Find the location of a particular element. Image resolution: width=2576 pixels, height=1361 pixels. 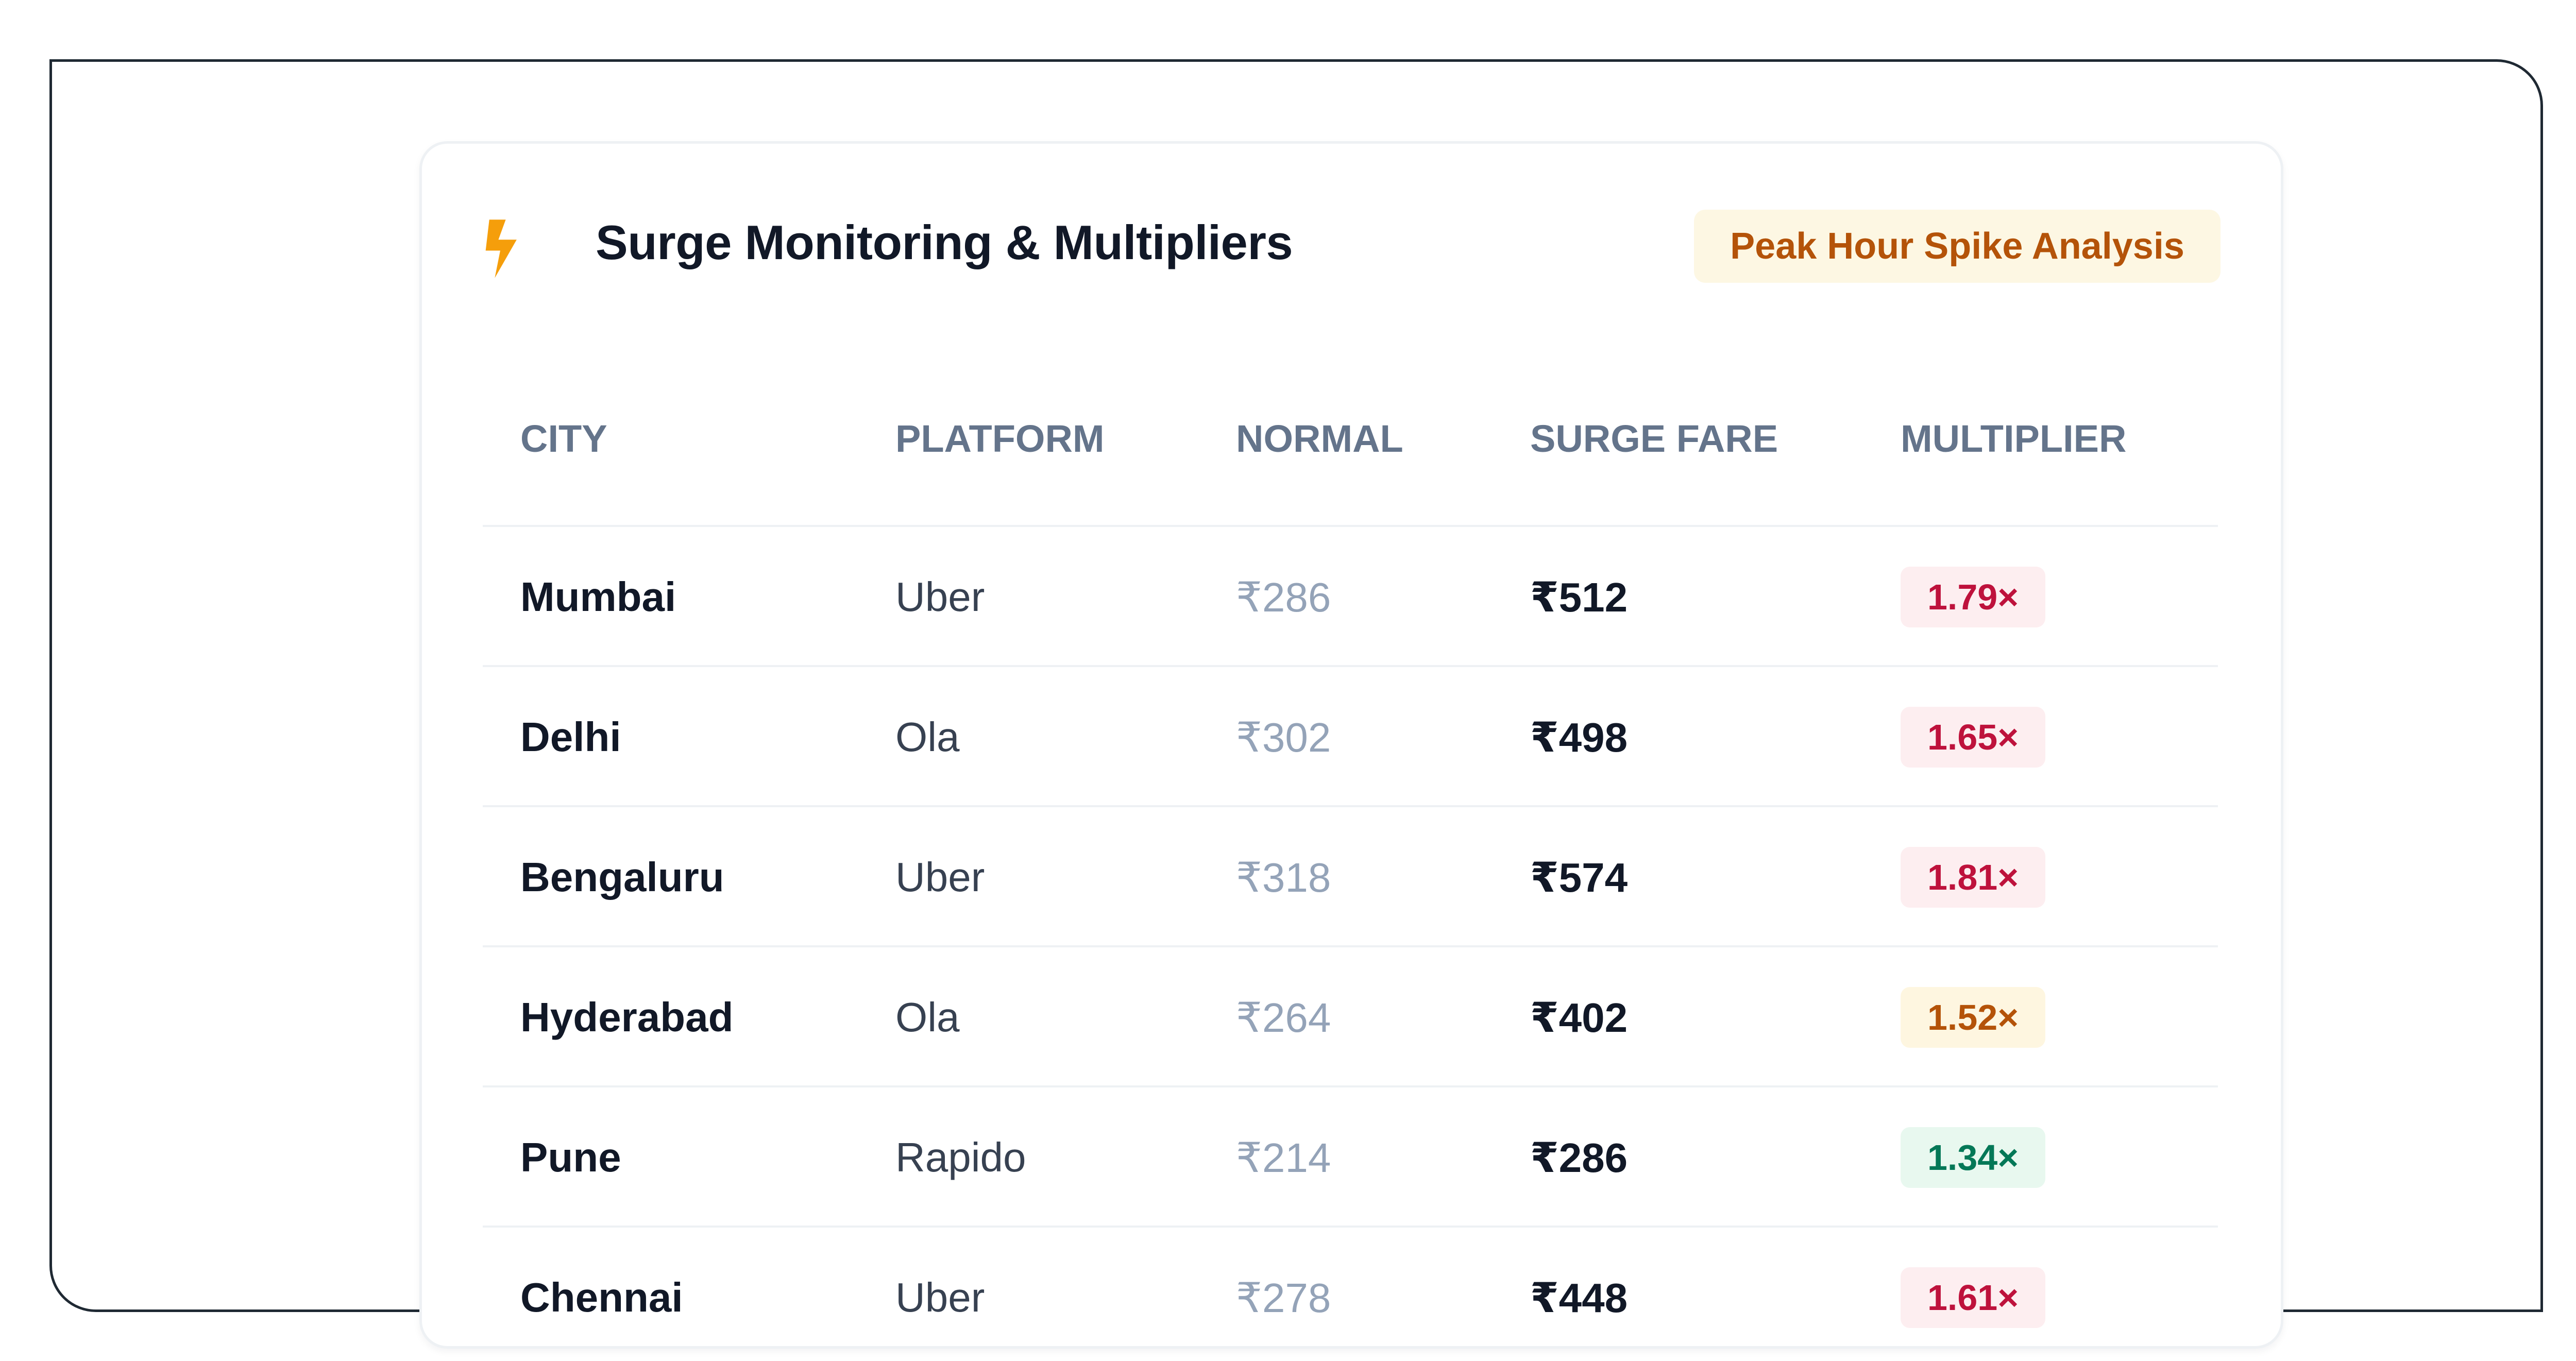

city-cell: Pune is located at coordinates (570, 1157).